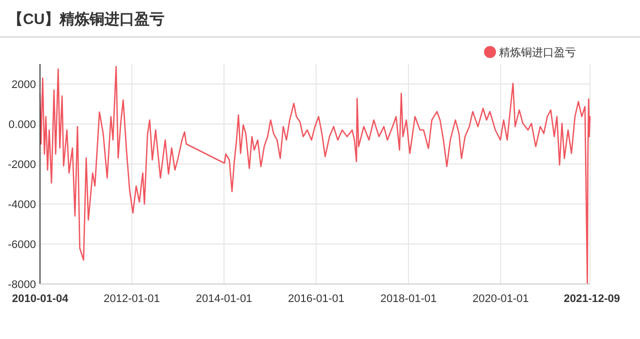 The image size is (640, 339). I want to click on x-tick-label: 2016-01-01, so click(316, 299).